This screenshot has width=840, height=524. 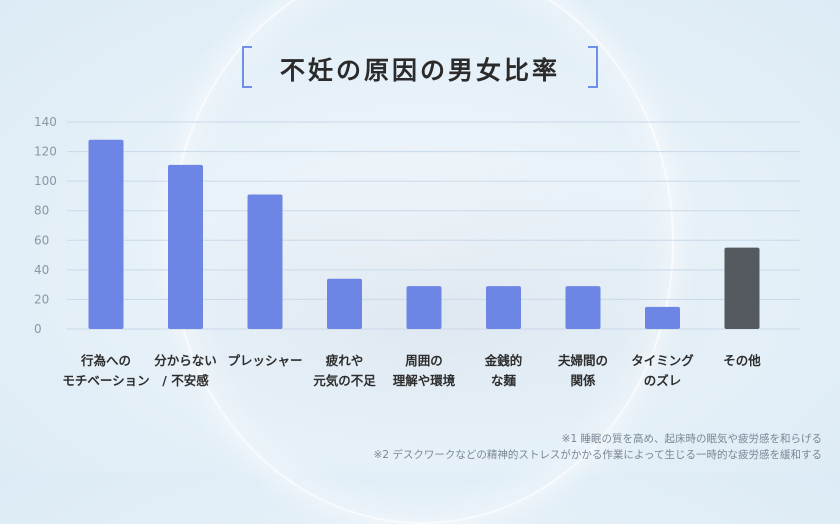 What do you see at coordinates (185, 380) in the screenshot?
I see `x-tick-label: / 不安感` at bounding box center [185, 380].